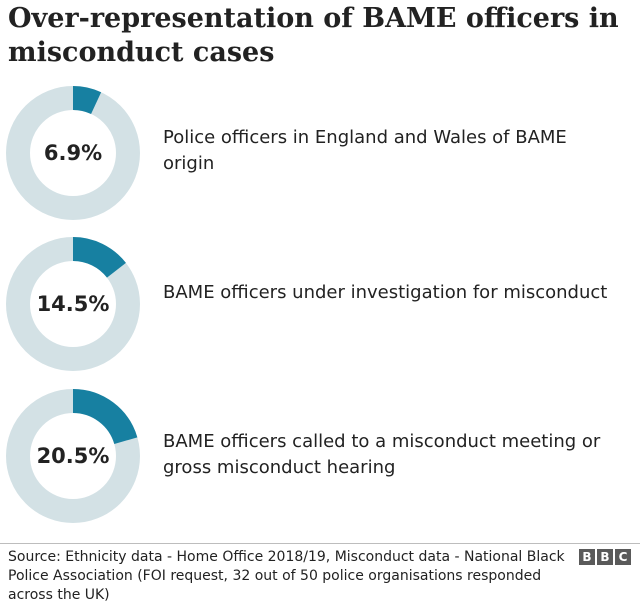 The image size is (640, 613). I want to click on bbc-logo: B B C, so click(605, 557).